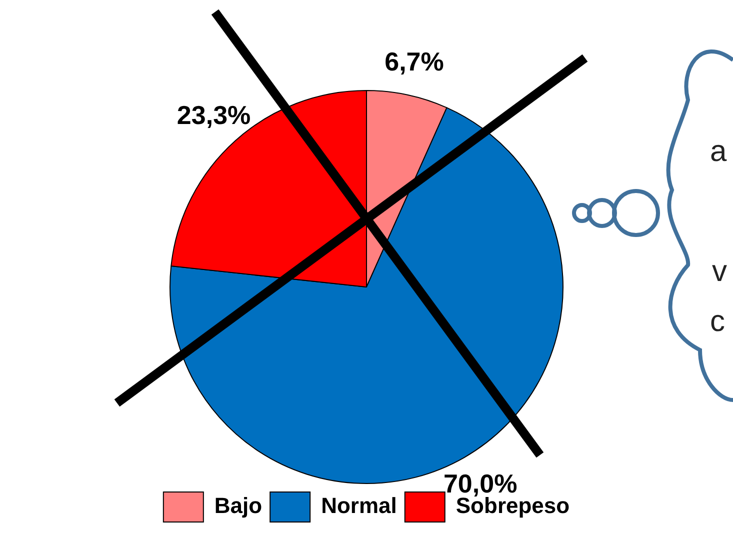 The image size is (733, 536). What do you see at coordinates (717, 322) in the screenshot?
I see `text: c` at bounding box center [717, 322].